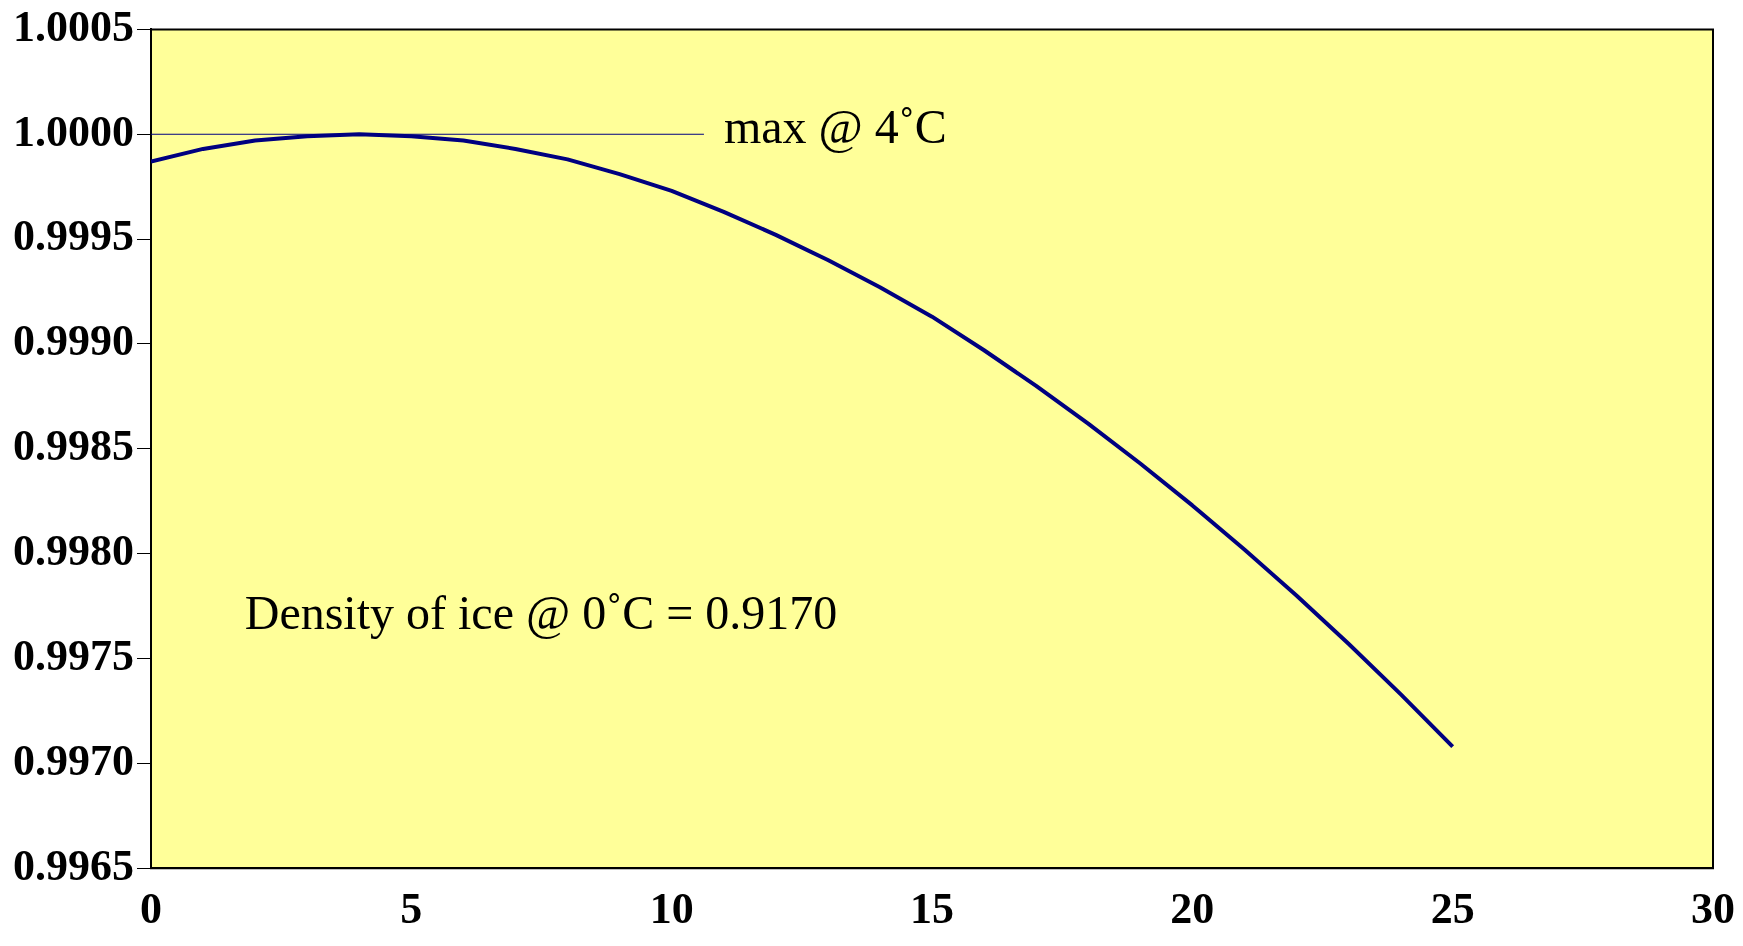 The width and height of the screenshot is (1743, 946). What do you see at coordinates (1192, 908) in the screenshot?
I see `x-tick-label: 20` at bounding box center [1192, 908].